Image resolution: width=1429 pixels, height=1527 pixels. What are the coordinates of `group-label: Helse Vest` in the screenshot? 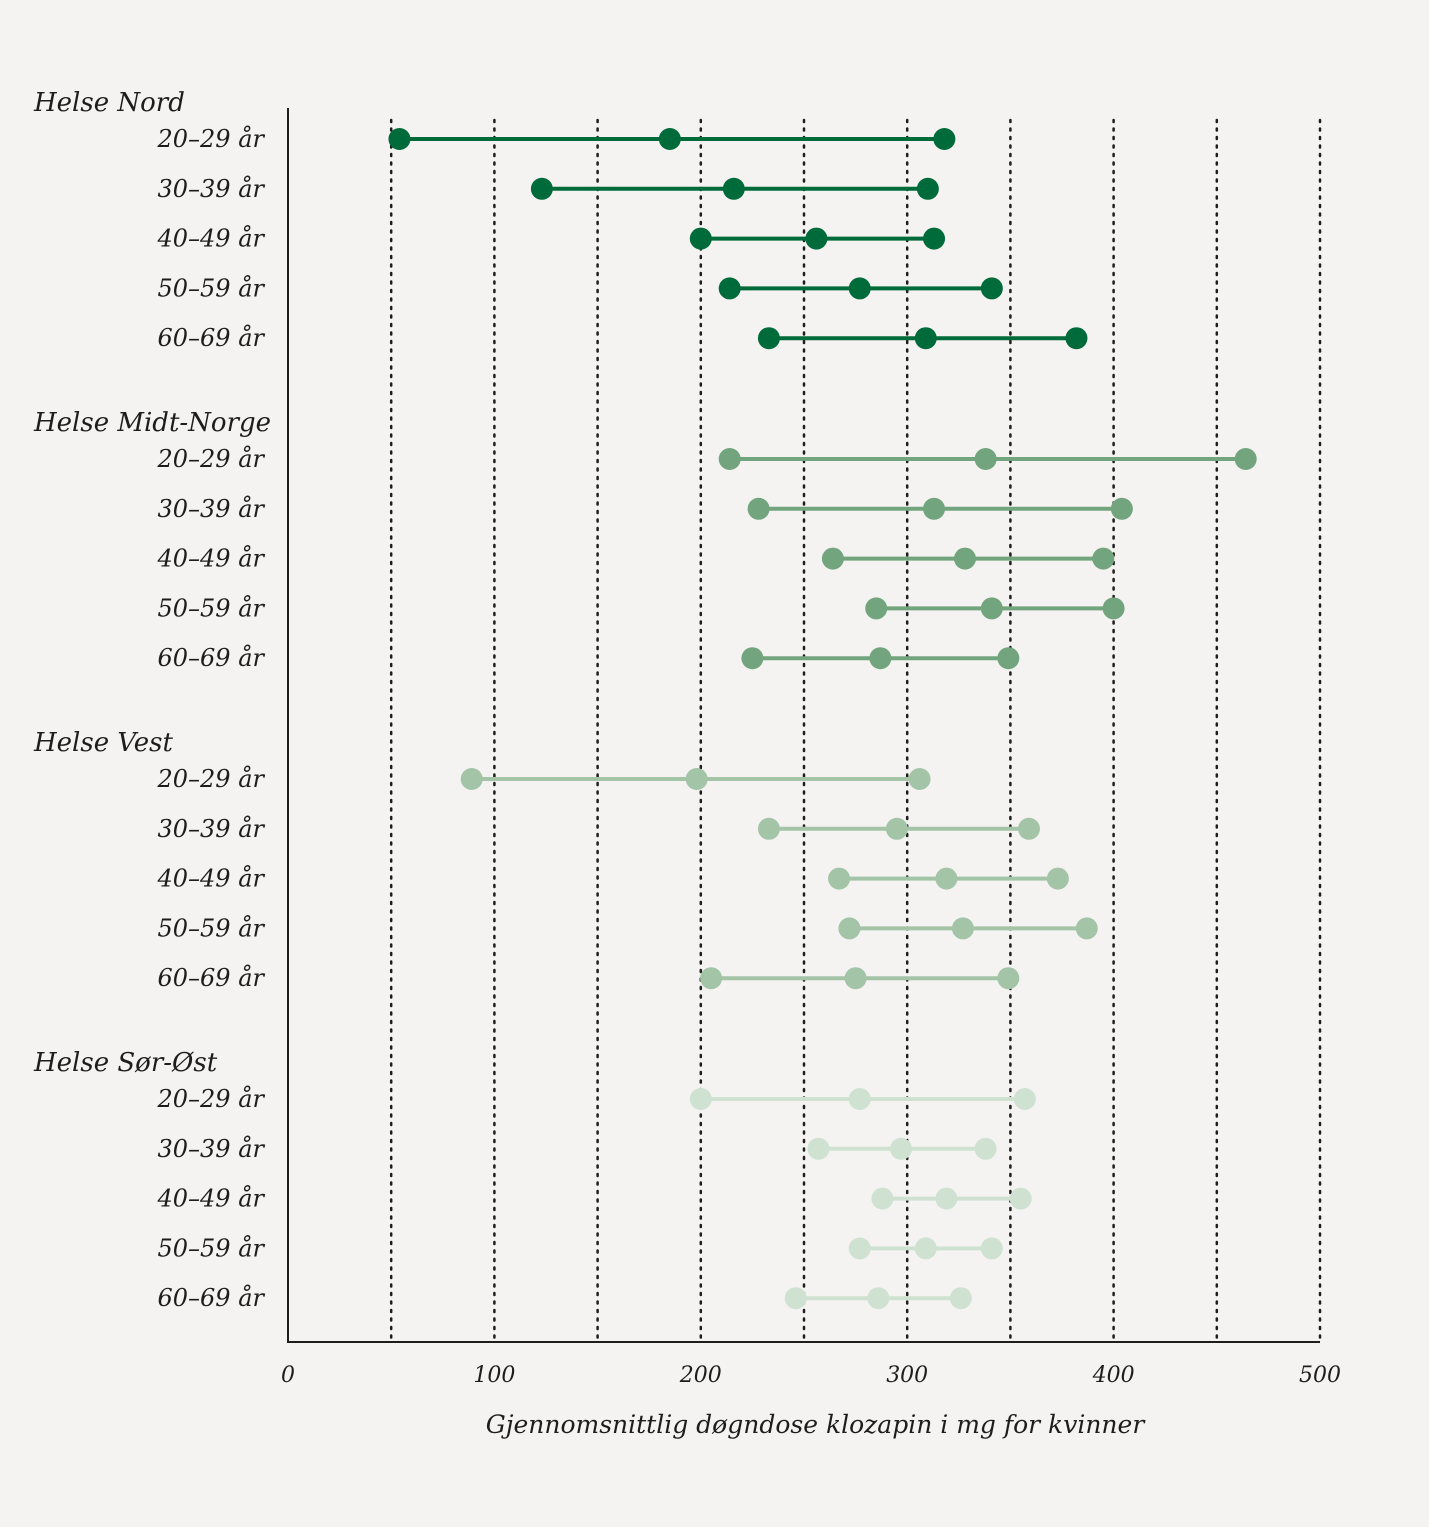 It's located at (103, 743).